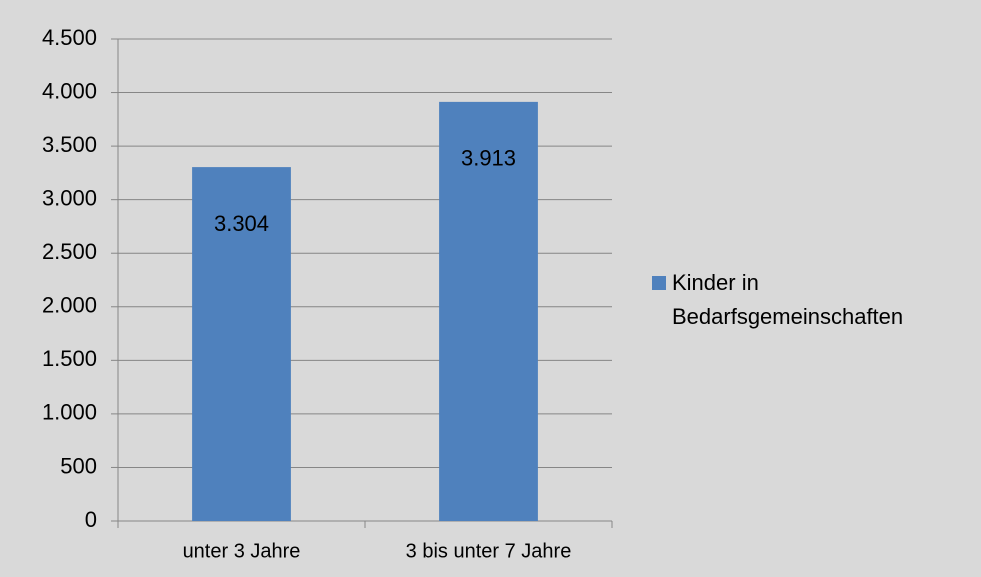 This screenshot has width=981, height=577. I want to click on y-tick-label: 3.500, so click(69, 144).